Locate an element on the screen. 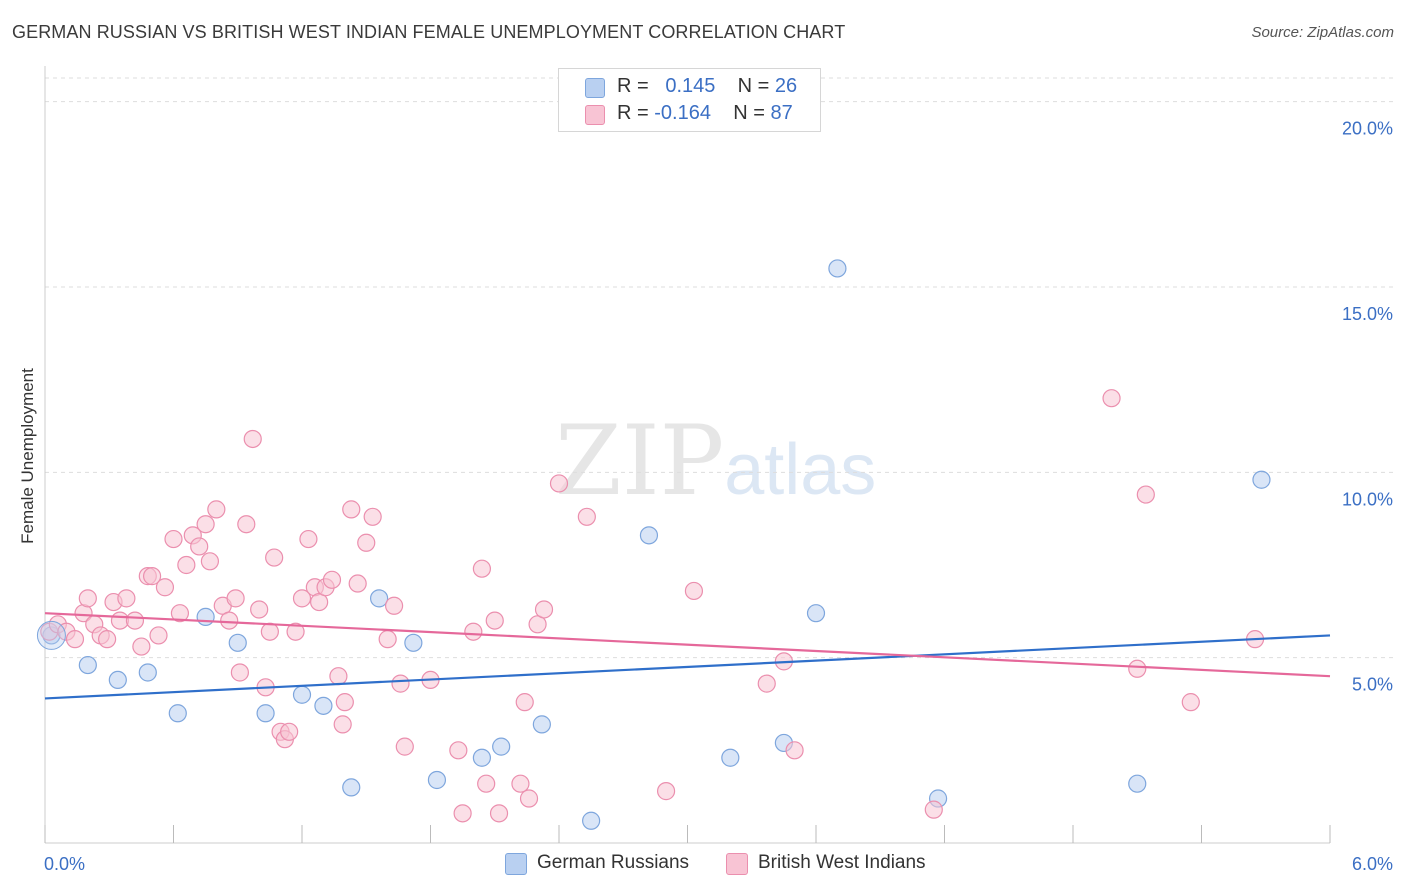 This screenshot has height=892, width=1406. x-tick-label: 0.0% is located at coordinates (64, 864).